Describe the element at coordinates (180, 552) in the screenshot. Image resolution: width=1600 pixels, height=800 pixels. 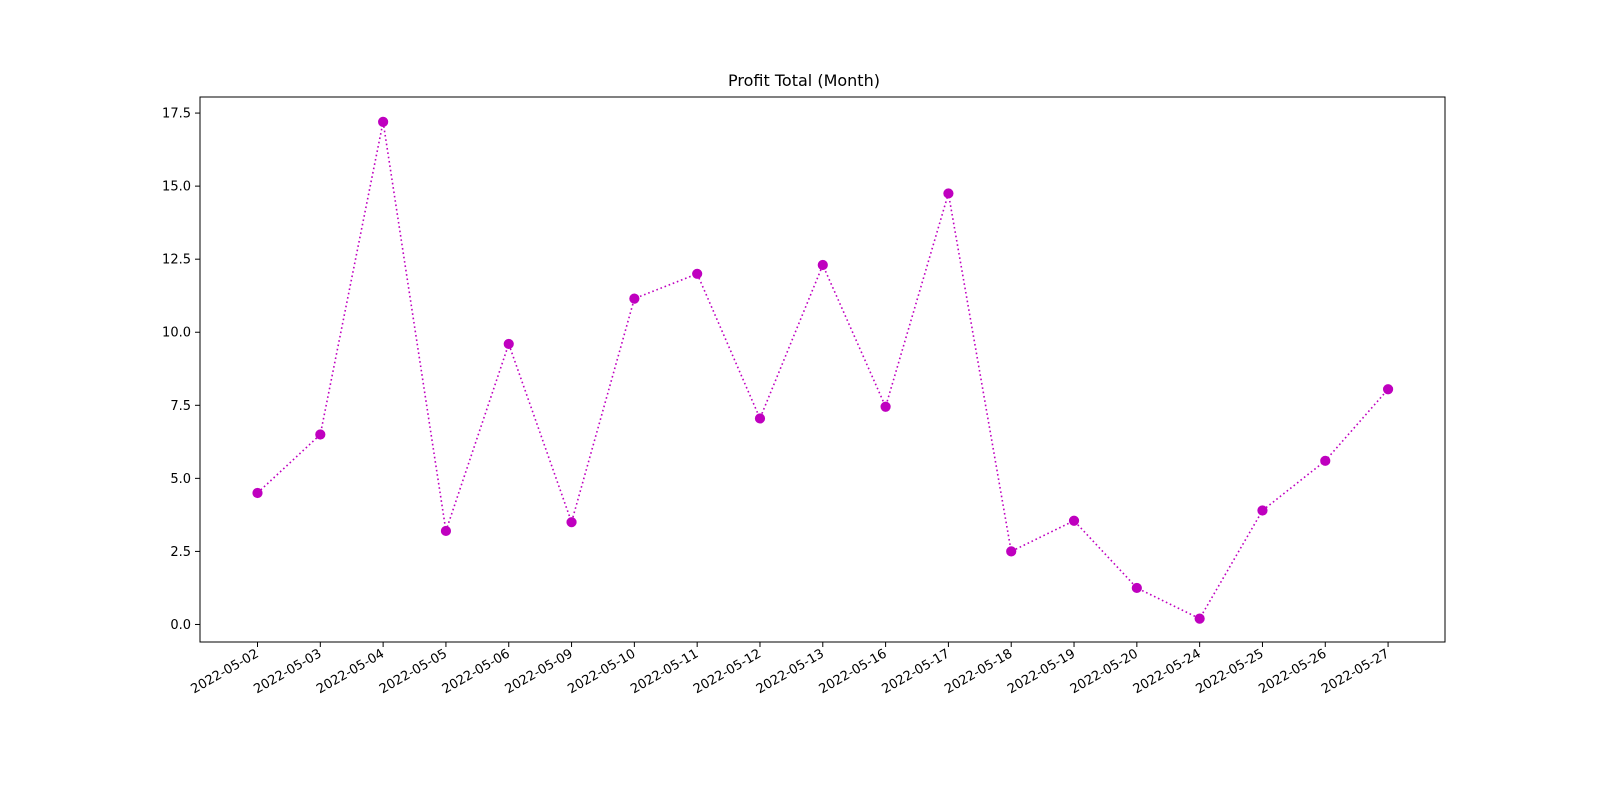
I see `y-tick-label: 2.5` at that location.